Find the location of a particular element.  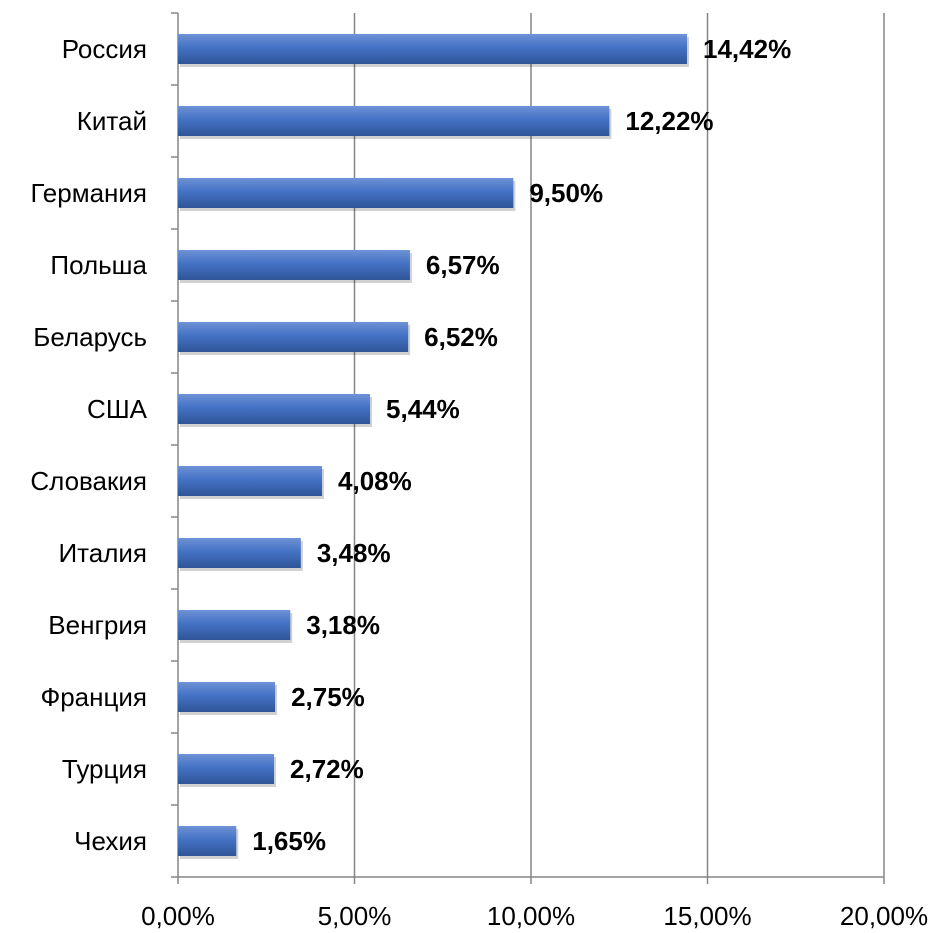

data-label: 2,72% is located at coordinates (327, 769).